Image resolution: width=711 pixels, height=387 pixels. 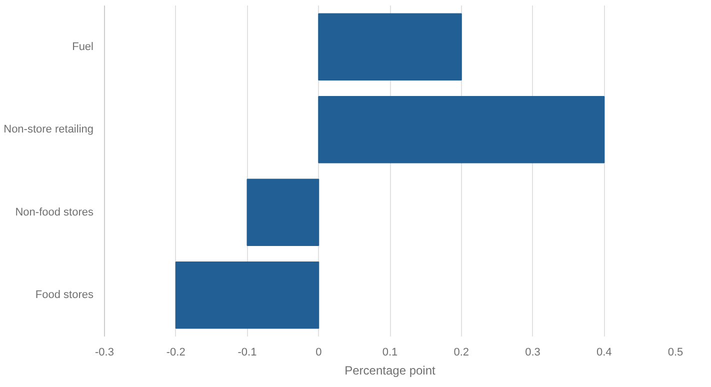 I want to click on y-tick-label: Fuel, so click(x=83, y=46).